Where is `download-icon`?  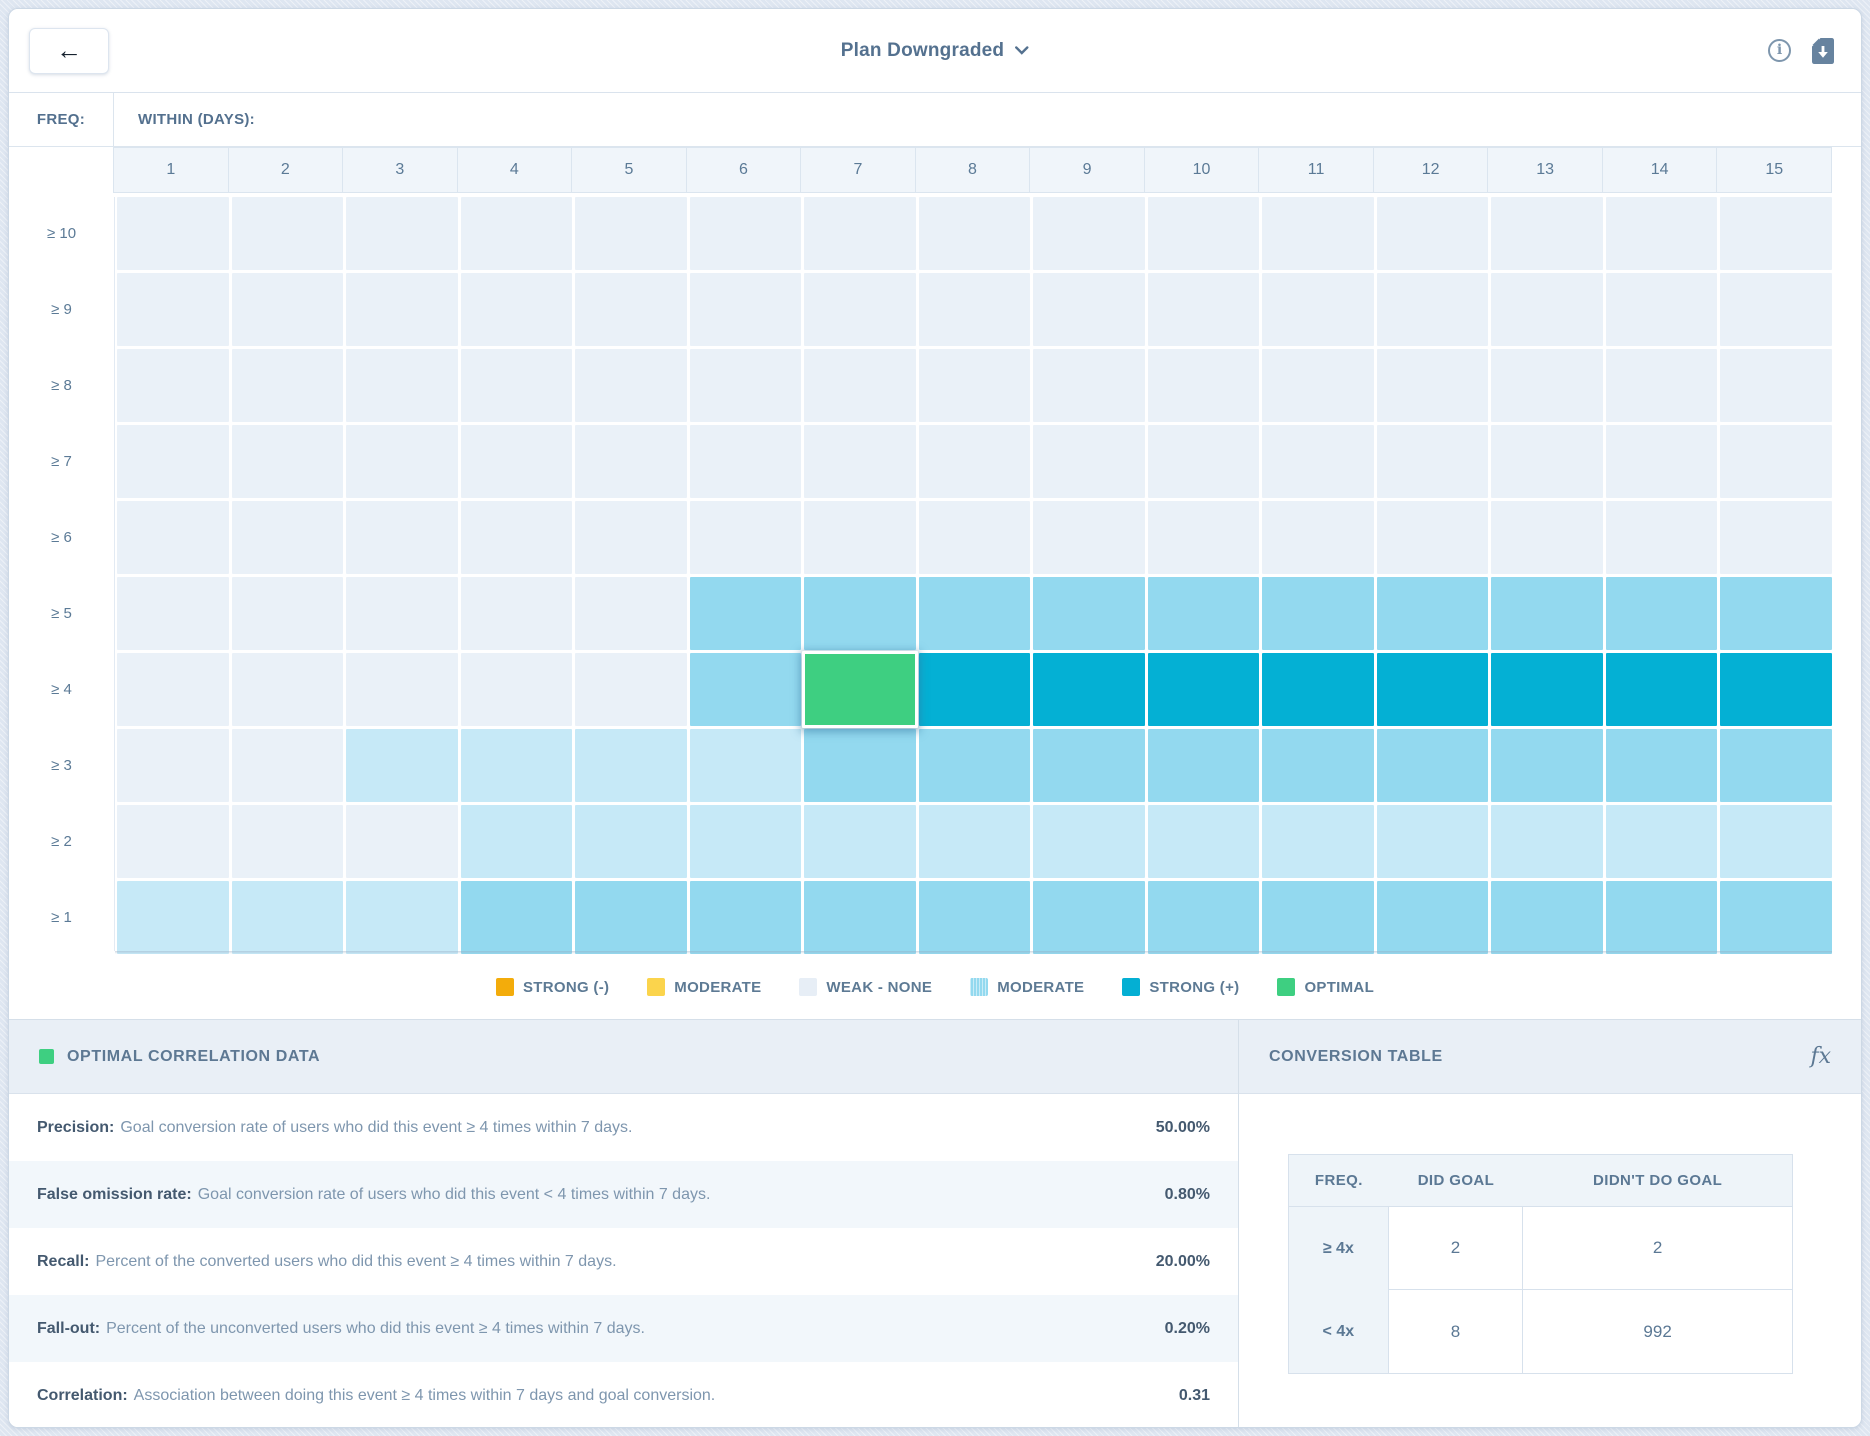
download-icon is located at coordinates (1823, 51).